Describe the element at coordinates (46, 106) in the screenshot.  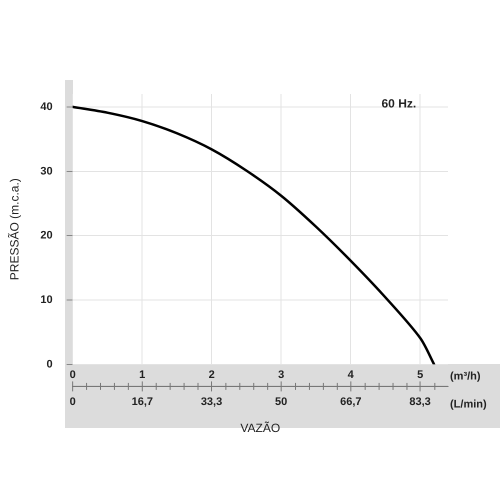
I see `y-tick-label: 40` at that location.